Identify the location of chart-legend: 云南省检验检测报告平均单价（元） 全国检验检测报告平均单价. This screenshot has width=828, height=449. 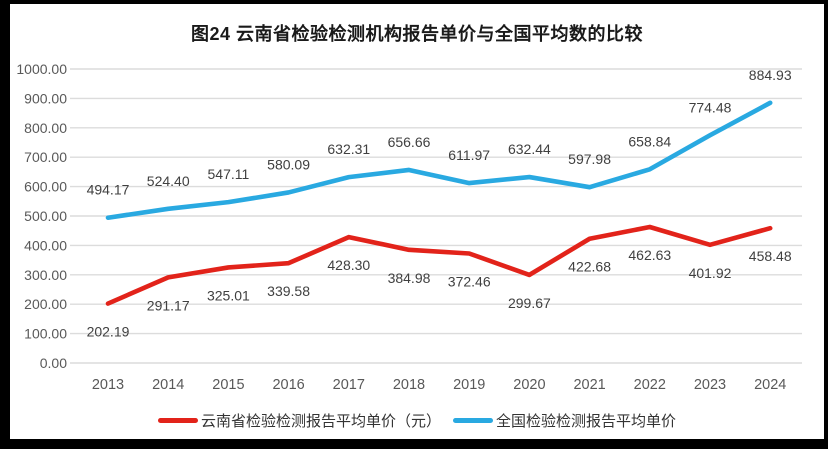
(417, 420).